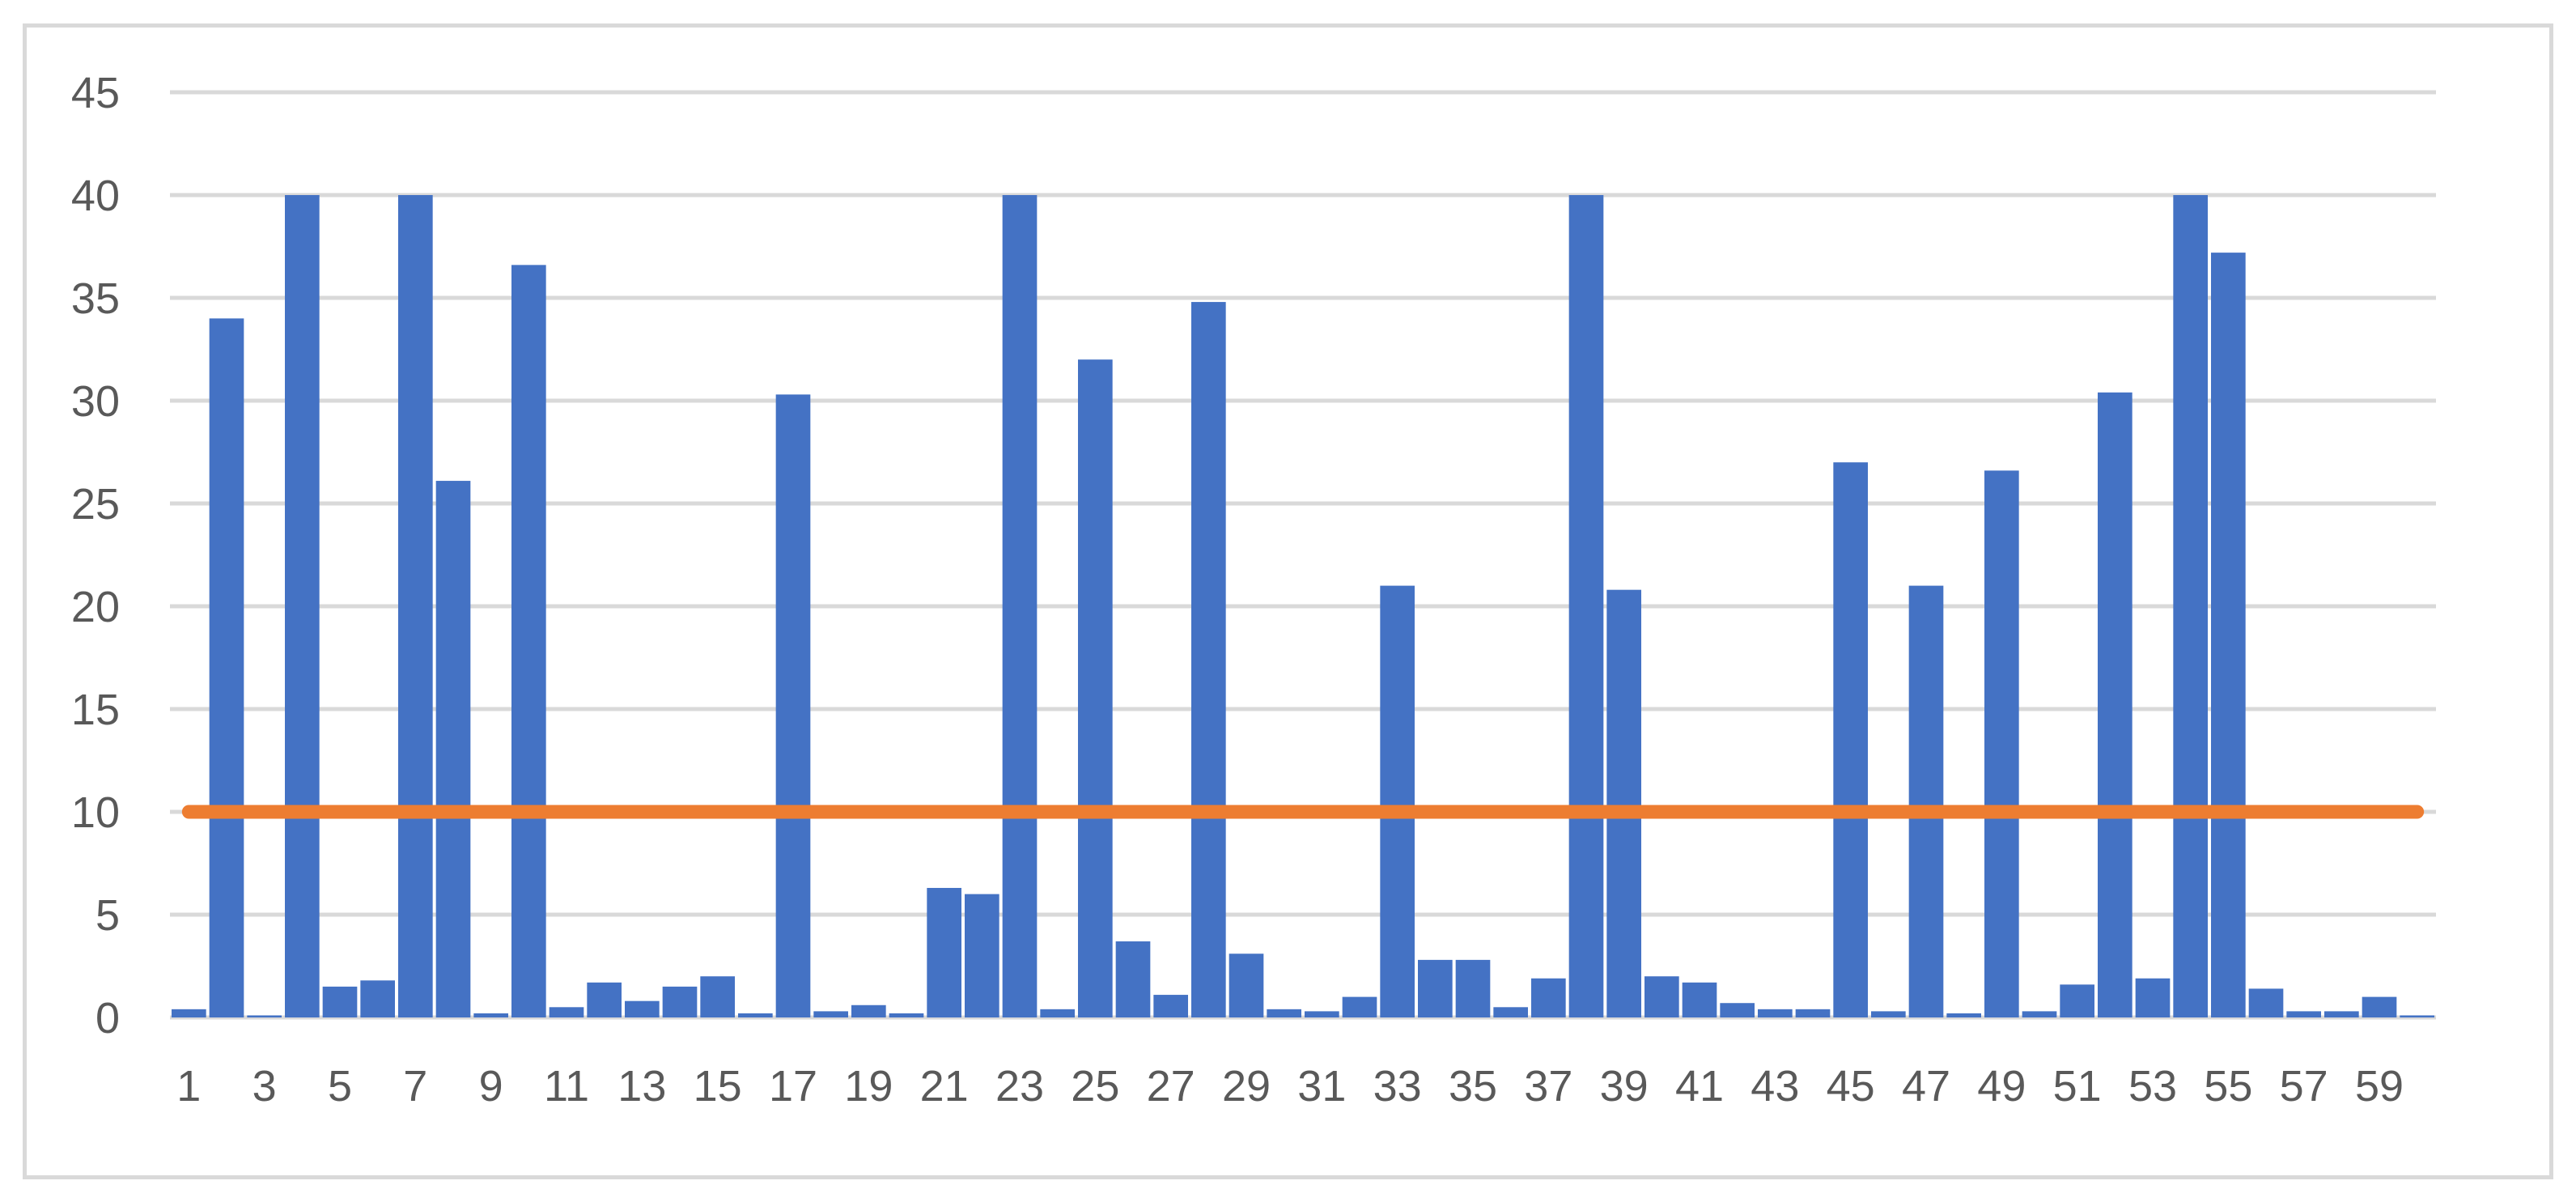 The height and width of the screenshot is (1202, 2576). Describe the element at coordinates (868, 1086) in the screenshot. I see `x-tick-label: 19` at that location.